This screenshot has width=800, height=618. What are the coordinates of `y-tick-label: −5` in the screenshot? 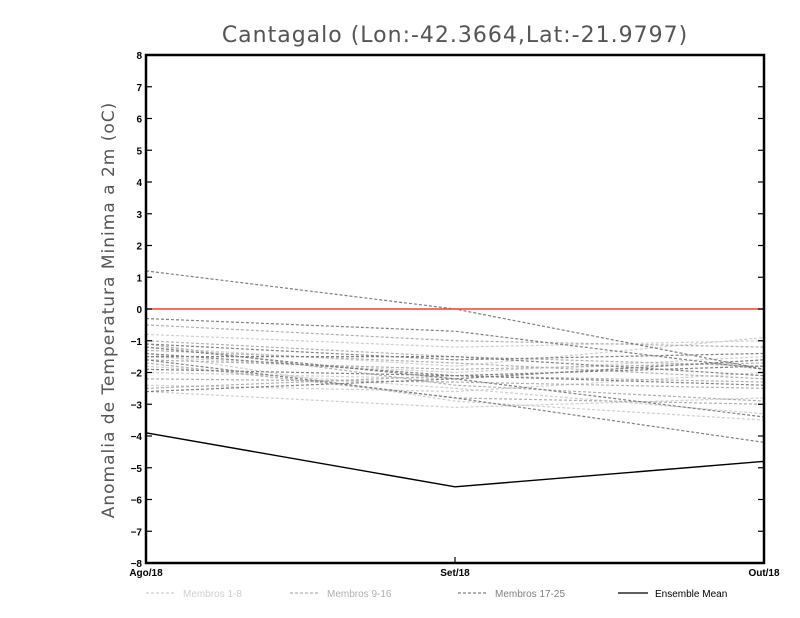 It's located at (137, 469).